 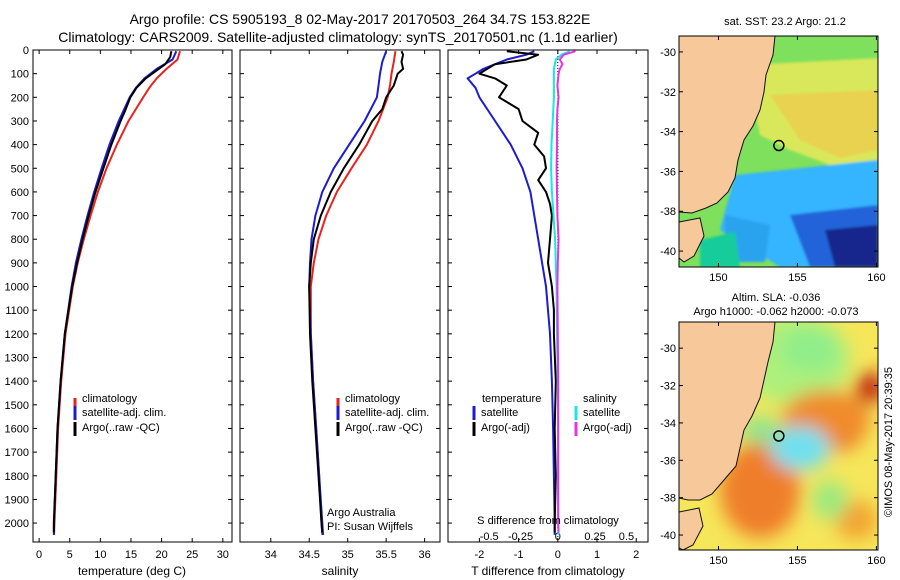 What do you see at coordinates (668, 499) in the screenshot?
I see `map-y-tick-label: -38` at bounding box center [668, 499].